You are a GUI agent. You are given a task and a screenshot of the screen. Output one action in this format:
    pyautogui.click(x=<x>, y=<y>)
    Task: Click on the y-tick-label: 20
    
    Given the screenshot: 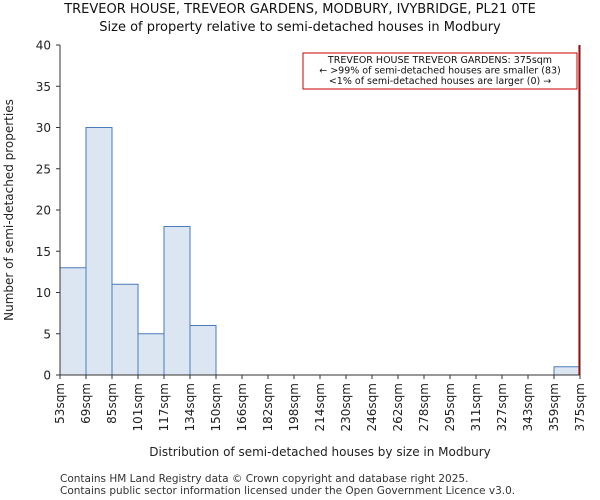 What is the action you would take?
    pyautogui.click(x=43, y=211)
    